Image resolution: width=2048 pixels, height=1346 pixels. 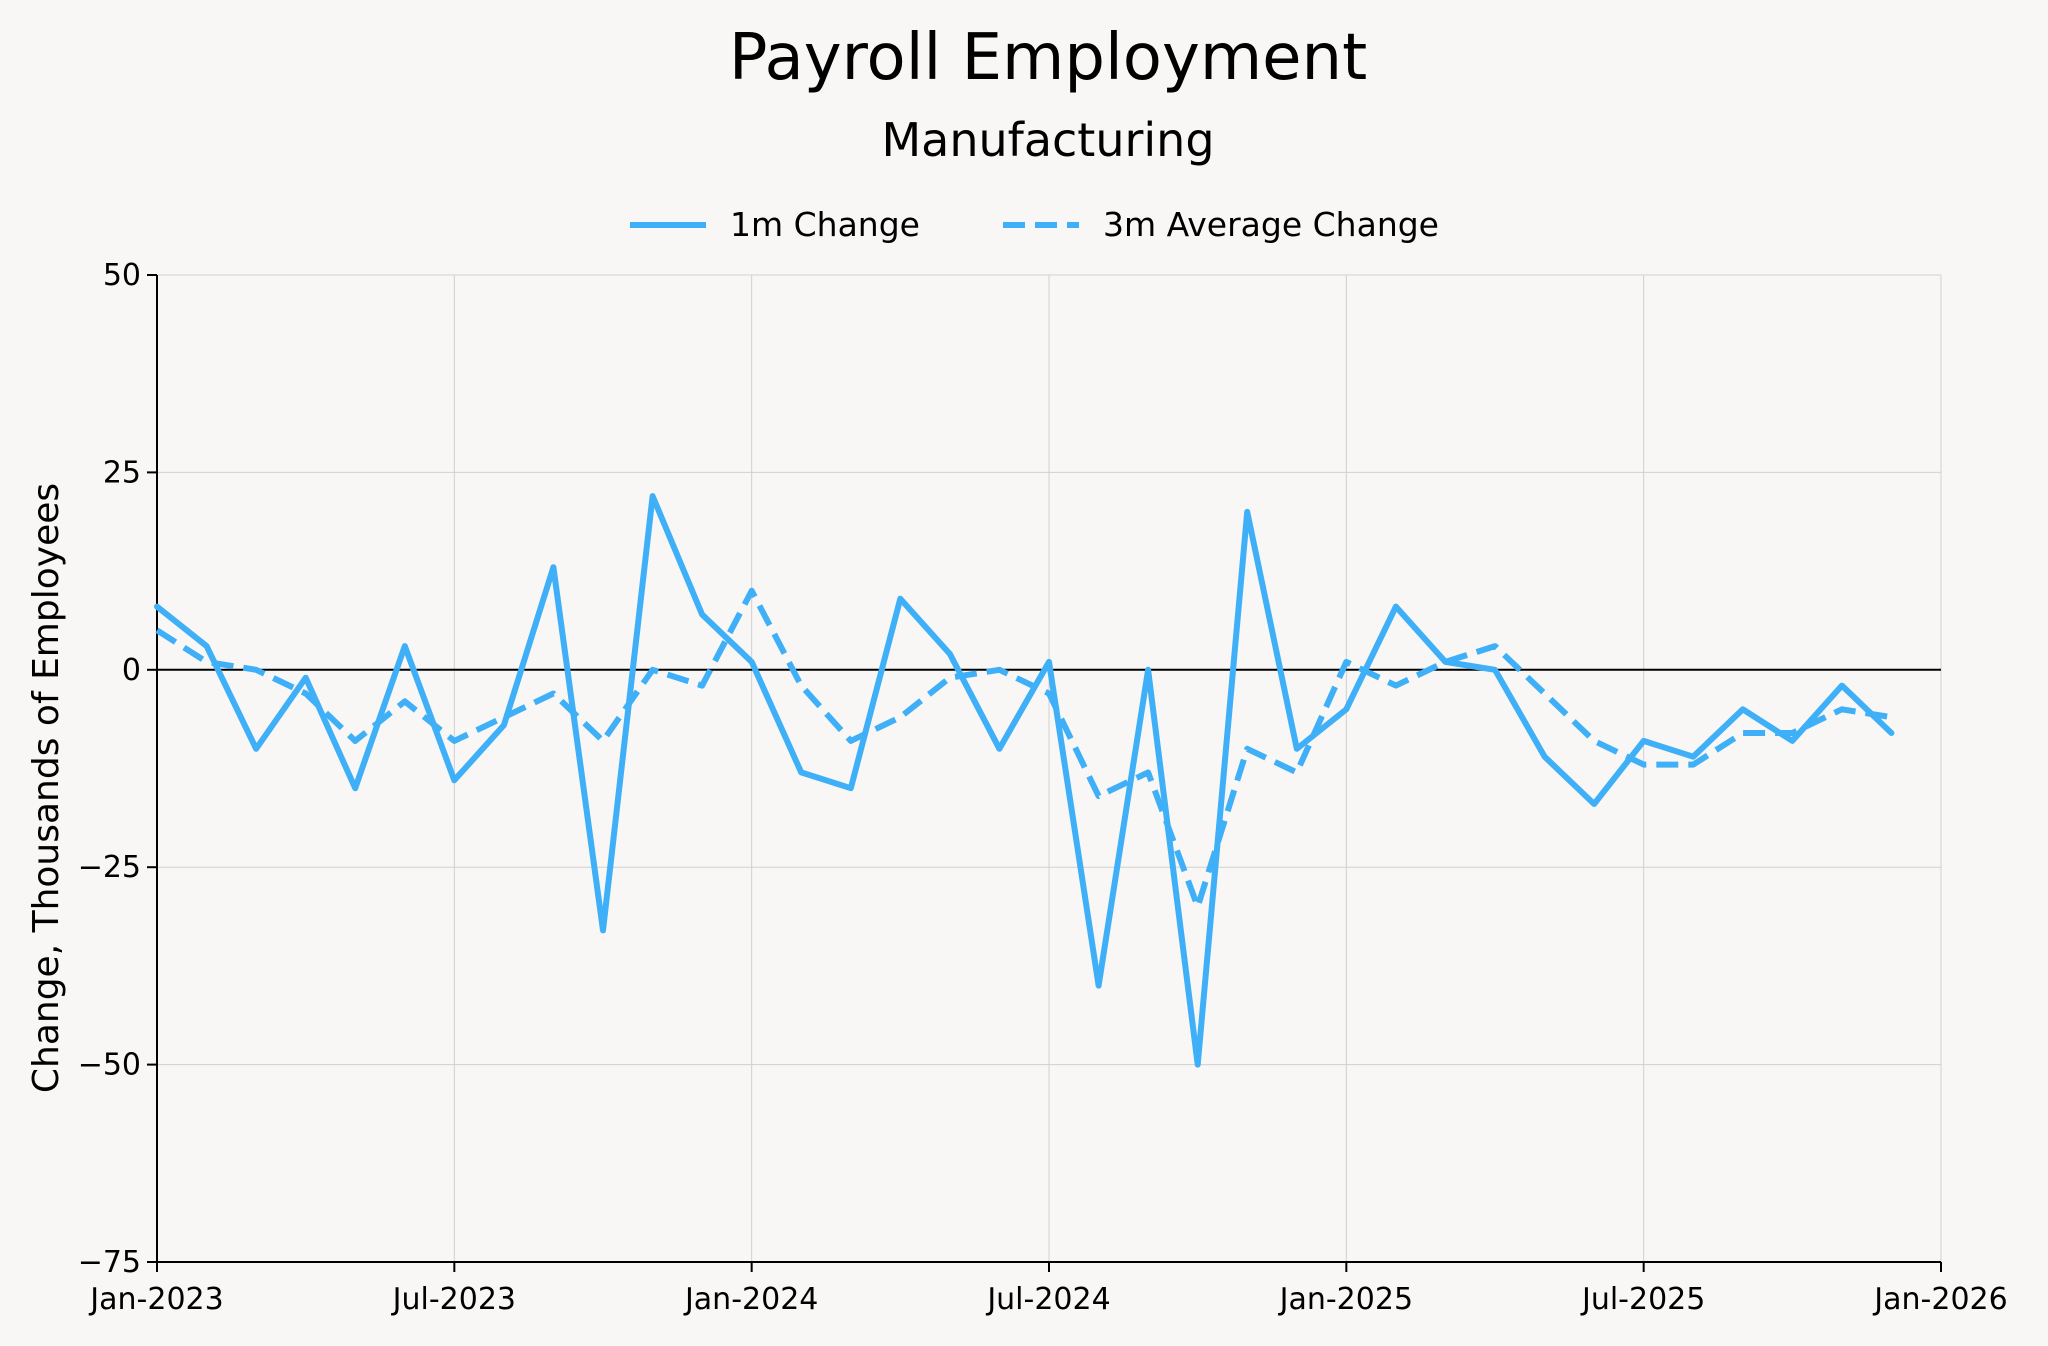 I want to click on chart-title: Payroll Employment, so click(x=1048, y=58).